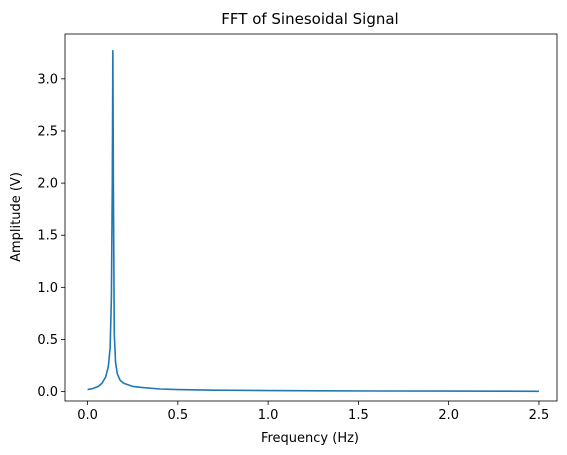  What do you see at coordinates (47, 392) in the screenshot?
I see `y-tick-label: 0.0` at bounding box center [47, 392].